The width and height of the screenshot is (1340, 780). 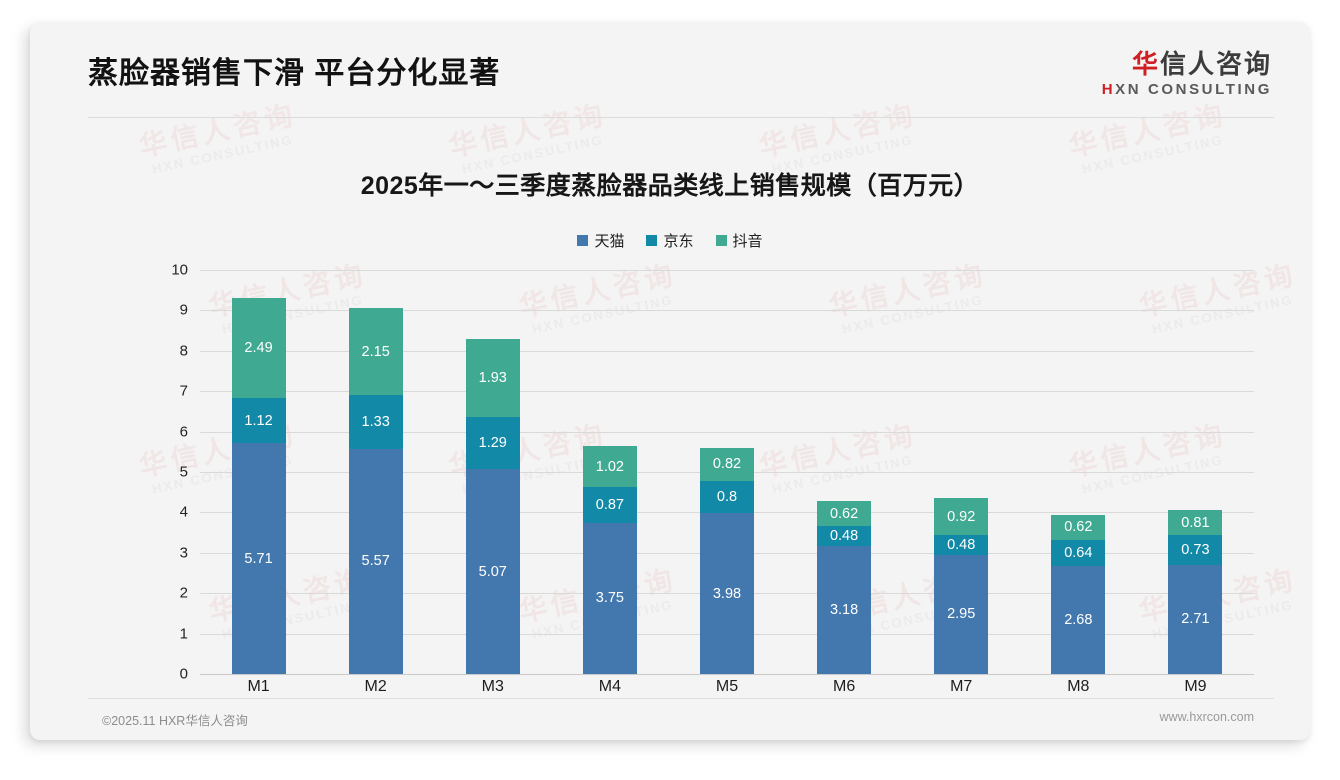 What do you see at coordinates (1206, 717) in the screenshot?
I see `footer-website: www.hxrcon.com` at bounding box center [1206, 717].